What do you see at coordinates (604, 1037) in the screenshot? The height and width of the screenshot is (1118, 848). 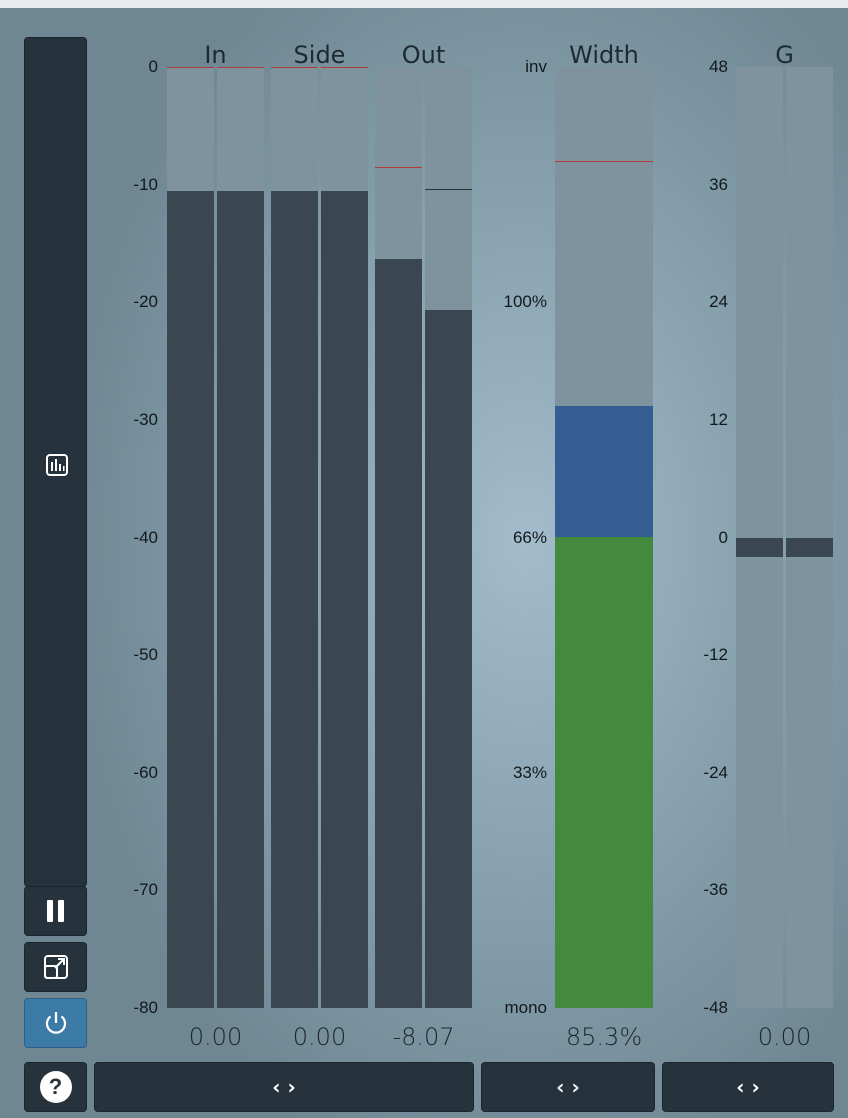 I see `width-value: 85.3%` at bounding box center [604, 1037].